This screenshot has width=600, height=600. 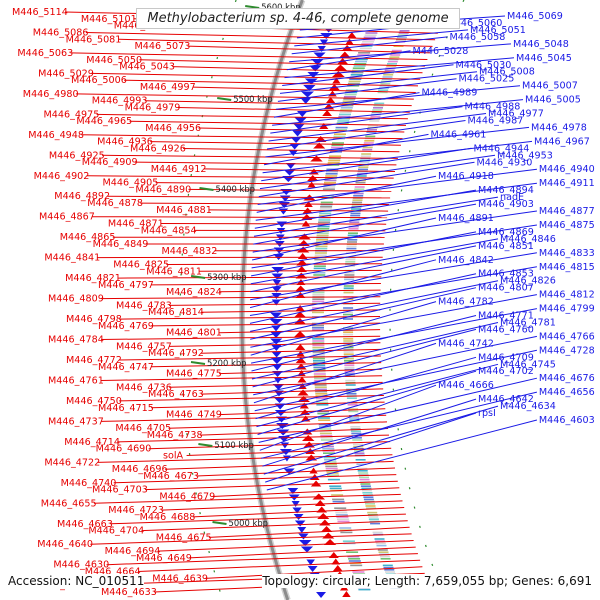 I want to click on gene-label-left: M446_5073, so click(x=163, y=46).